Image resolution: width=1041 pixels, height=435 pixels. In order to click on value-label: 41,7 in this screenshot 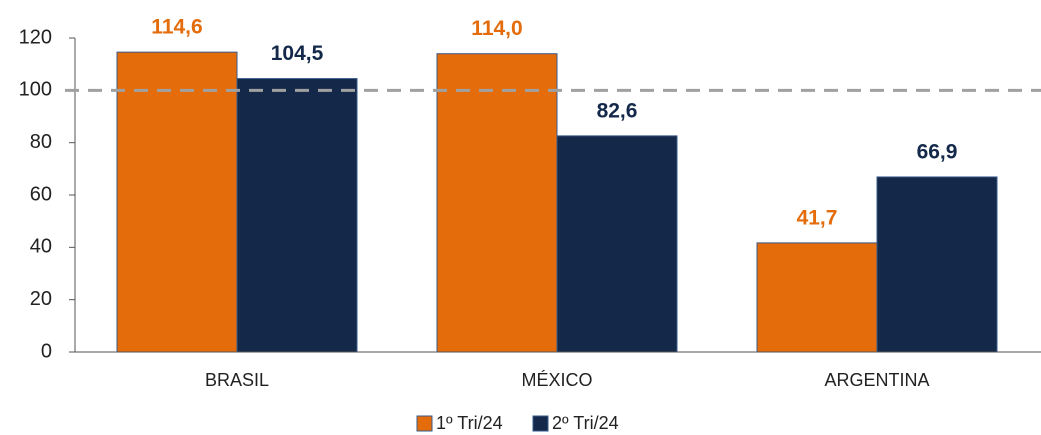, I will do `click(817, 217)`.